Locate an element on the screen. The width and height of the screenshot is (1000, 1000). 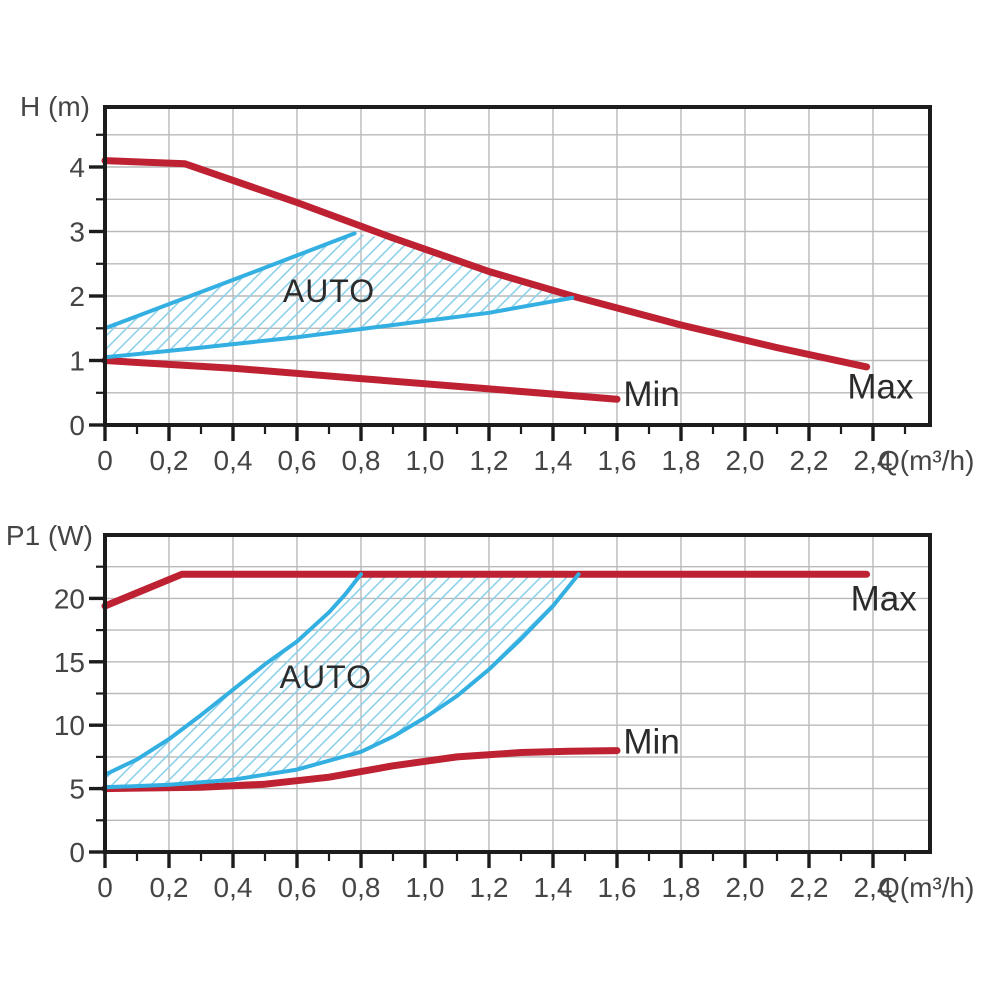
flow-axis-title-bottom: Q(m³/h) is located at coordinates (926, 887).